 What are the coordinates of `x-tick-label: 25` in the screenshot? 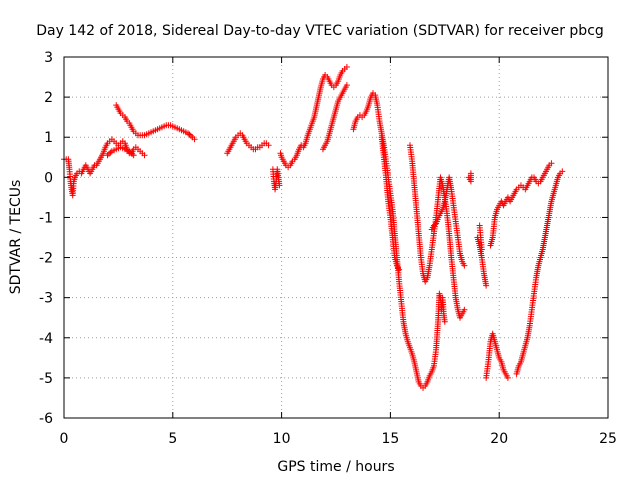 It's located at (608, 439).